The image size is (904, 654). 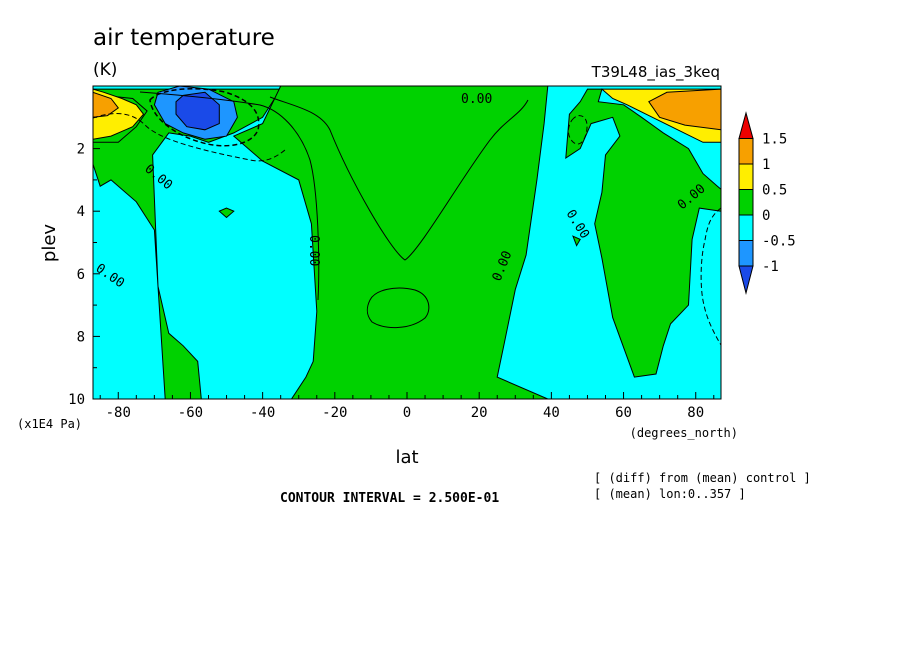 What do you see at coordinates (81, 337) in the screenshot?
I see `y-tick-label: 8` at bounding box center [81, 337].